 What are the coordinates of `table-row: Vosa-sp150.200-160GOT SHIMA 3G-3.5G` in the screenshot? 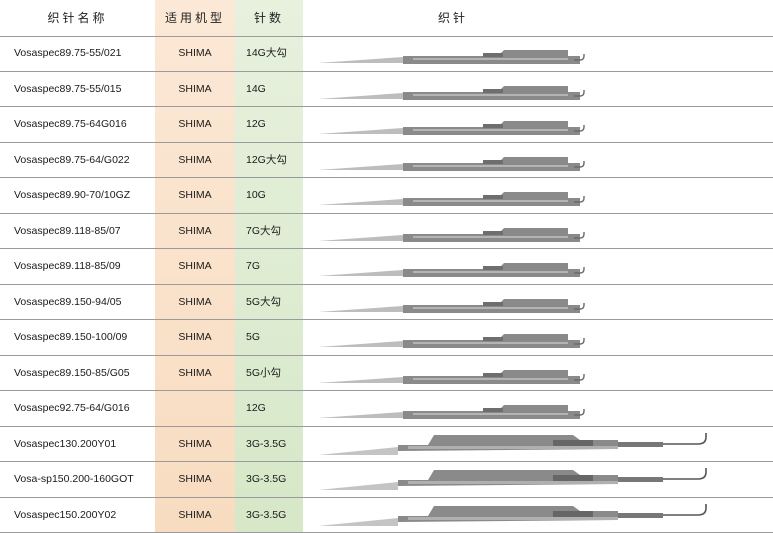 It's located at (386, 480).